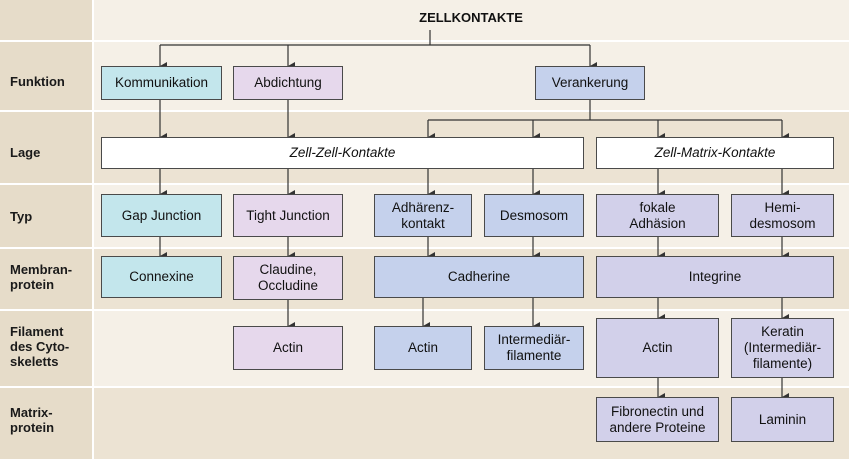  Describe the element at coordinates (423, 215) in the screenshot. I see `box-adhaerenzkontakt: Adhärenz- kontakt` at that location.